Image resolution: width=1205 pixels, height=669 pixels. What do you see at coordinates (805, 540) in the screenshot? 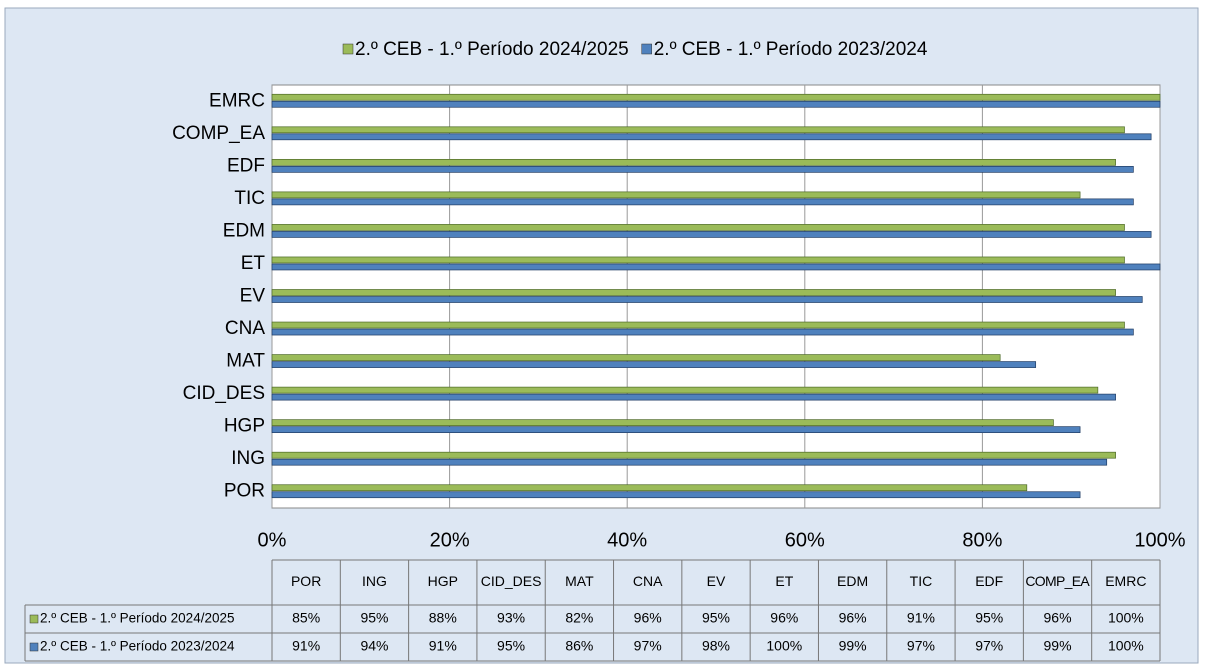
I see `x-tick-label: 60%` at bounding box center [805, 540].